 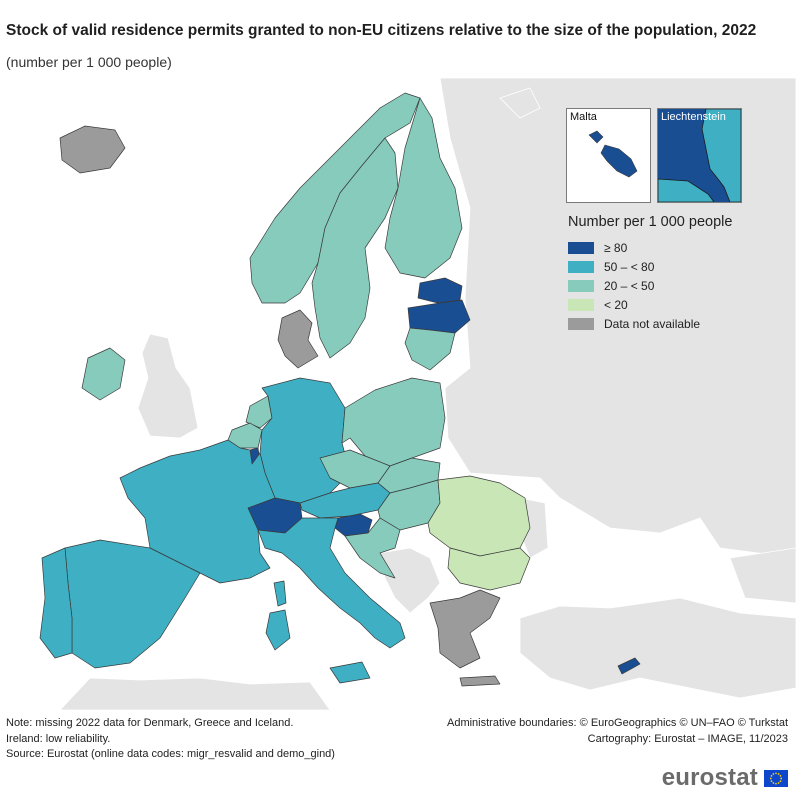 I want to click on cartography-credit: Cartography: Eurostat – IMAGE, 11/2023, so click(x=687, y=738).